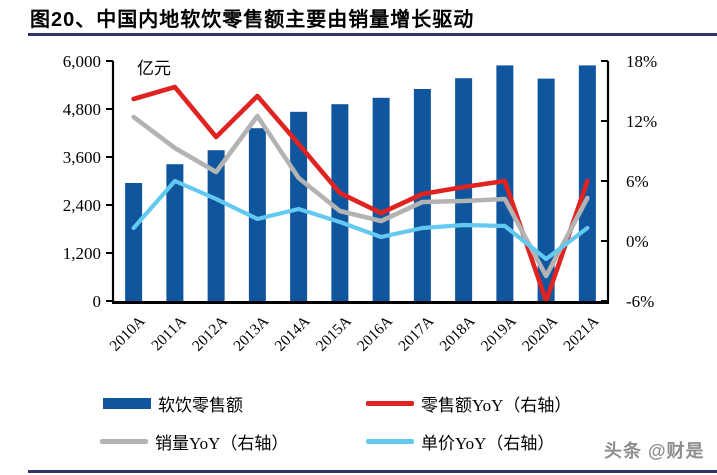  I want to click on right-axis-tick-label: 6%, so click(637, 181).